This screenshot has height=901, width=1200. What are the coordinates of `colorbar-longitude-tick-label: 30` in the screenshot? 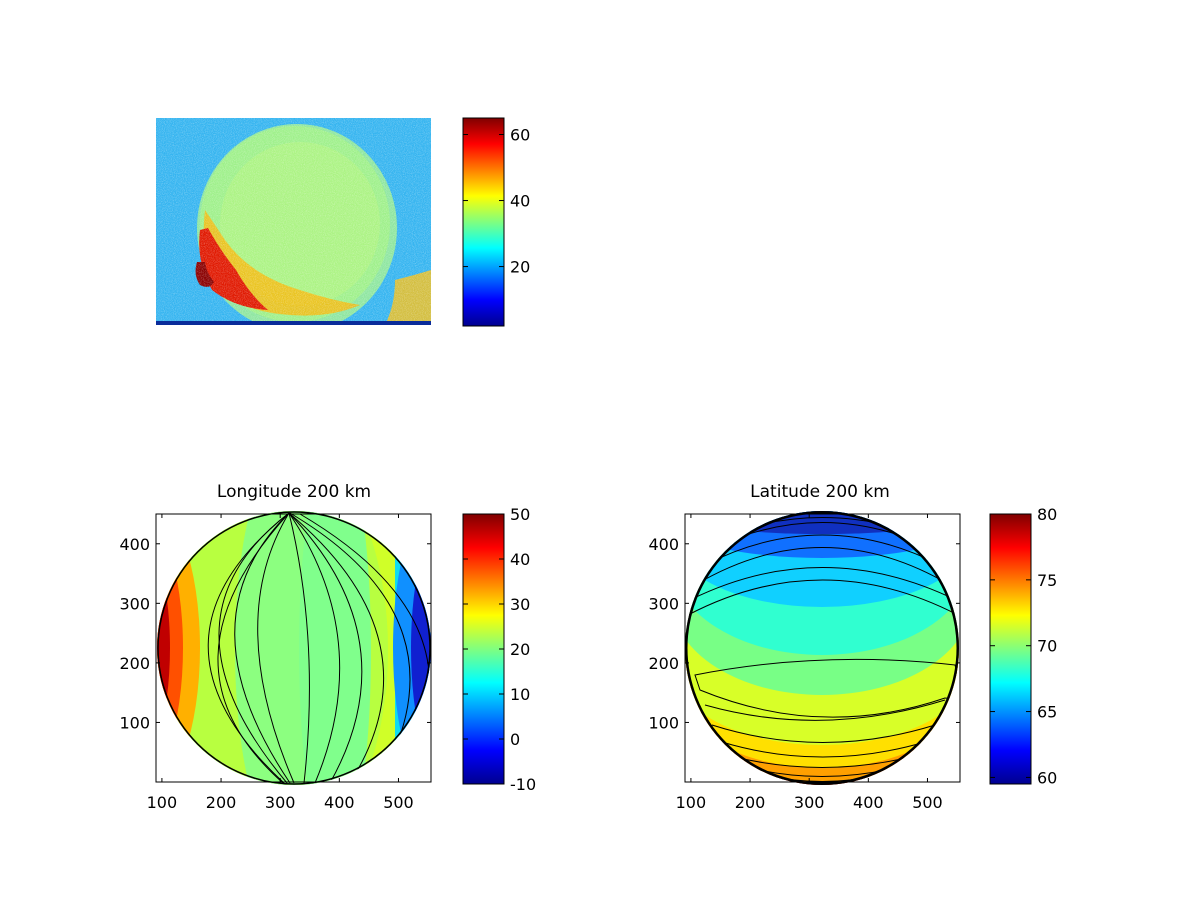 It's located at (520, 604).